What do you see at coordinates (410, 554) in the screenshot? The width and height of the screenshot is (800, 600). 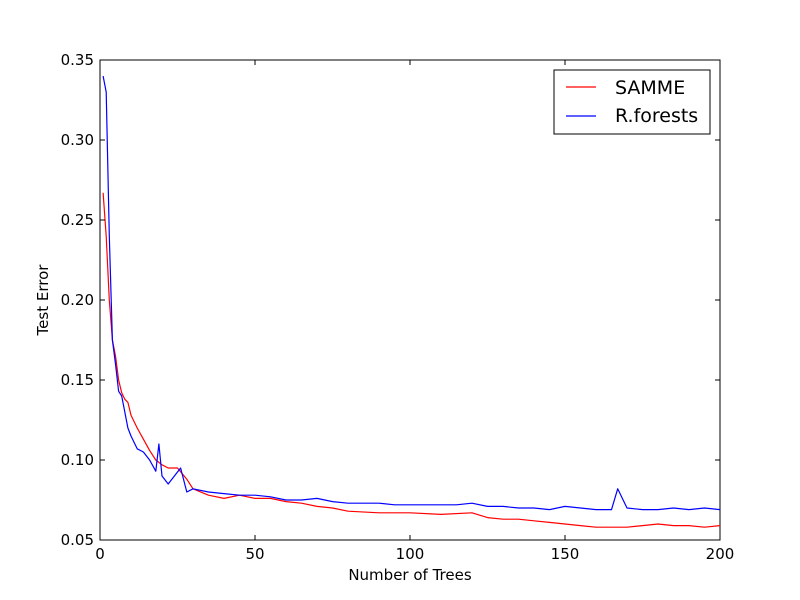 I see `x-tick-label: 100` at bounding box center [410, 554].